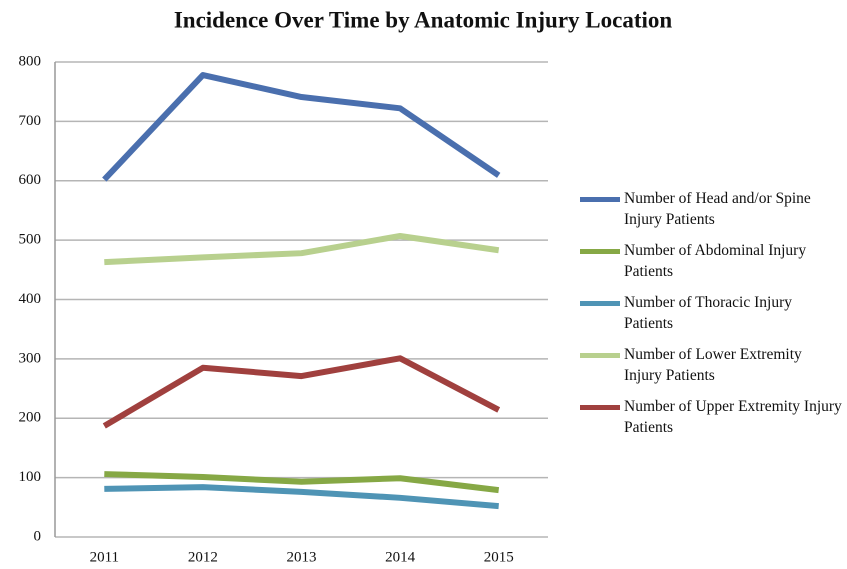 Image resolution: width=847 pixels, height=569 pixels. What do you see at coordinates (30, 358) in the screenshot?
I see `y-tick-label: 300` at bounding box center [30, 358].